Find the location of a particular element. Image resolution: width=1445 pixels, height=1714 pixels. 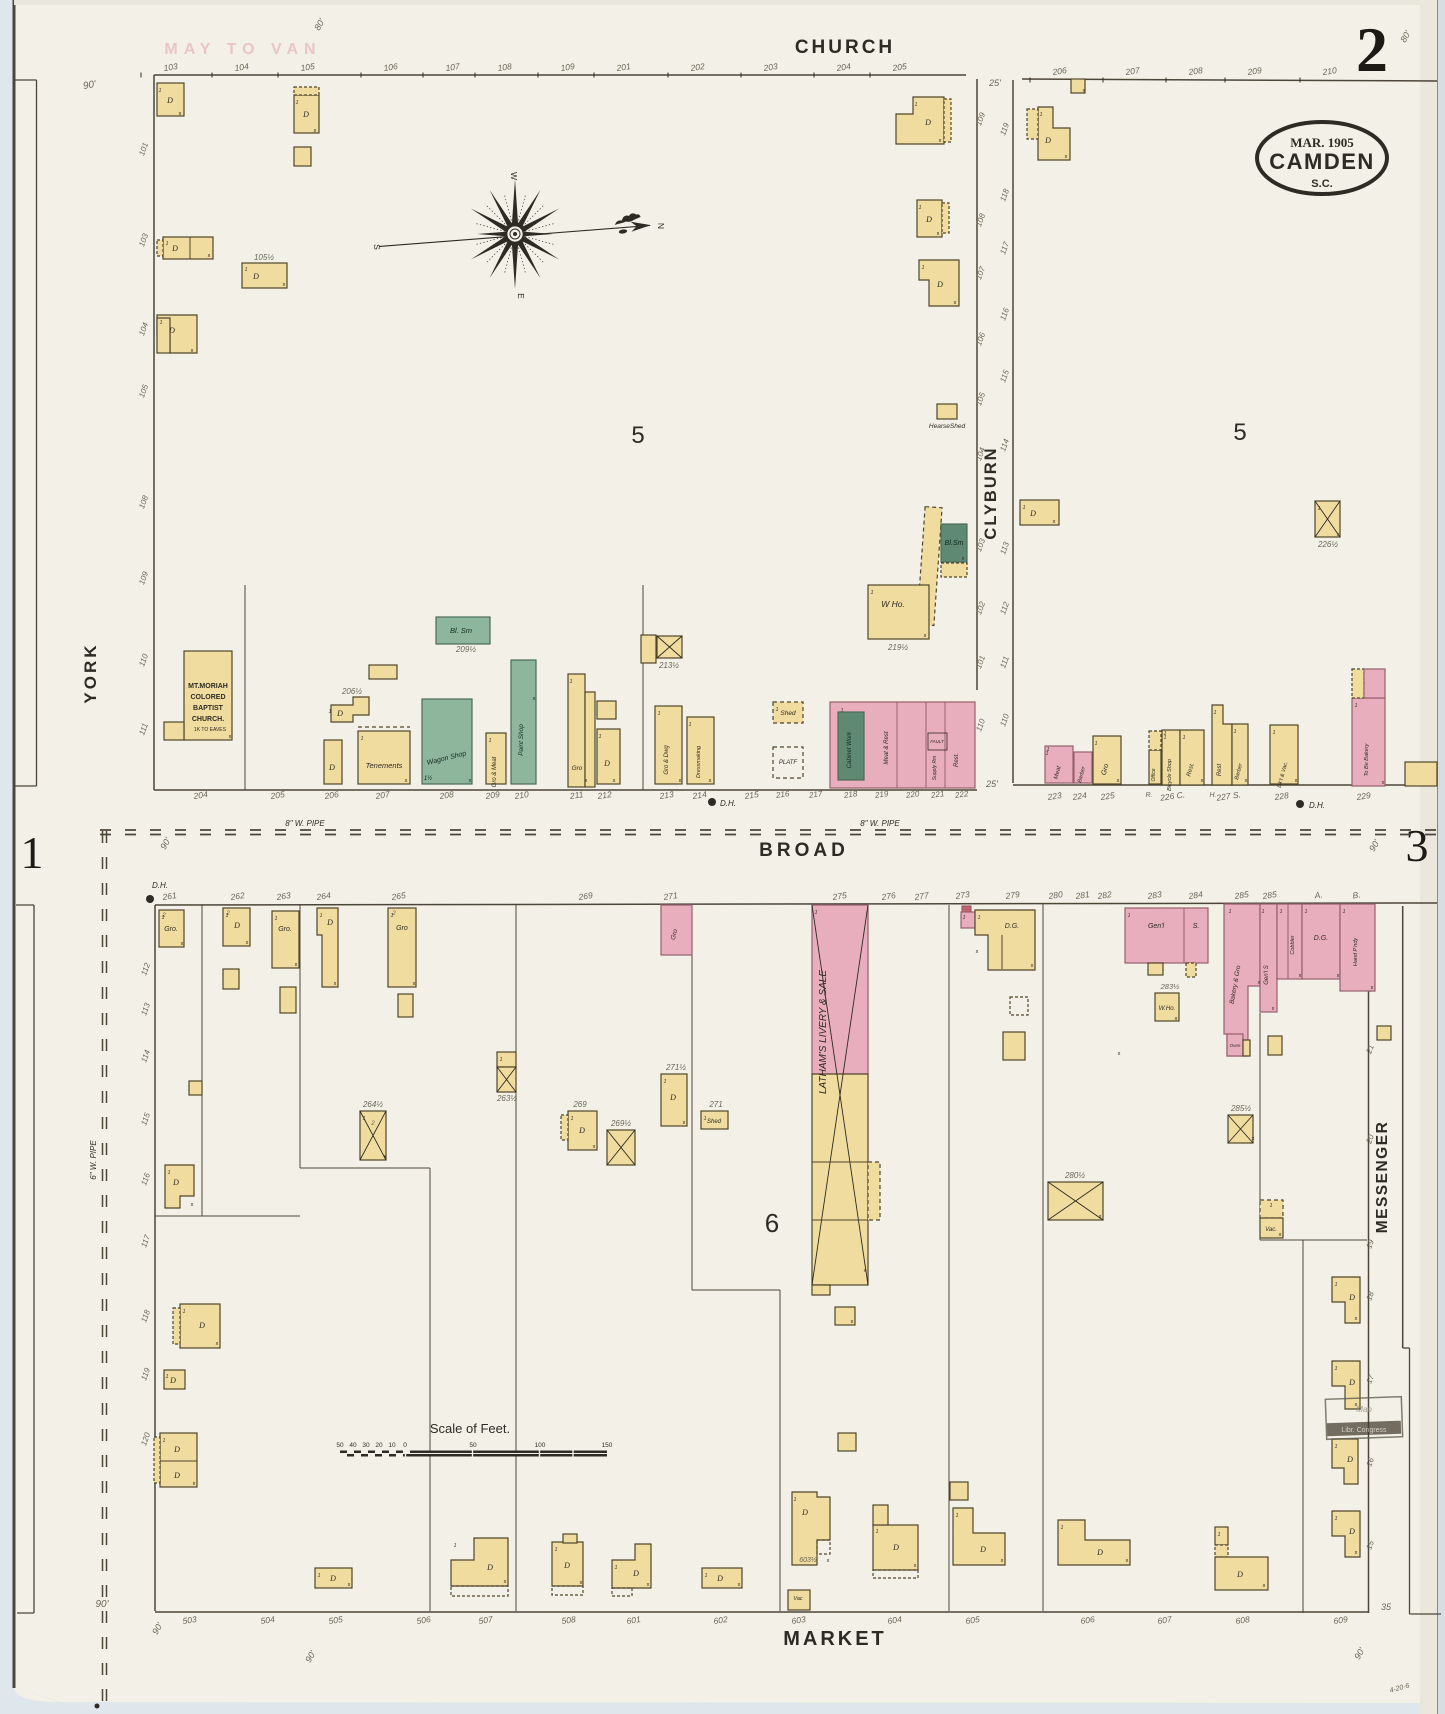

svg-text: 213½ is located at coordinates (668, 665).